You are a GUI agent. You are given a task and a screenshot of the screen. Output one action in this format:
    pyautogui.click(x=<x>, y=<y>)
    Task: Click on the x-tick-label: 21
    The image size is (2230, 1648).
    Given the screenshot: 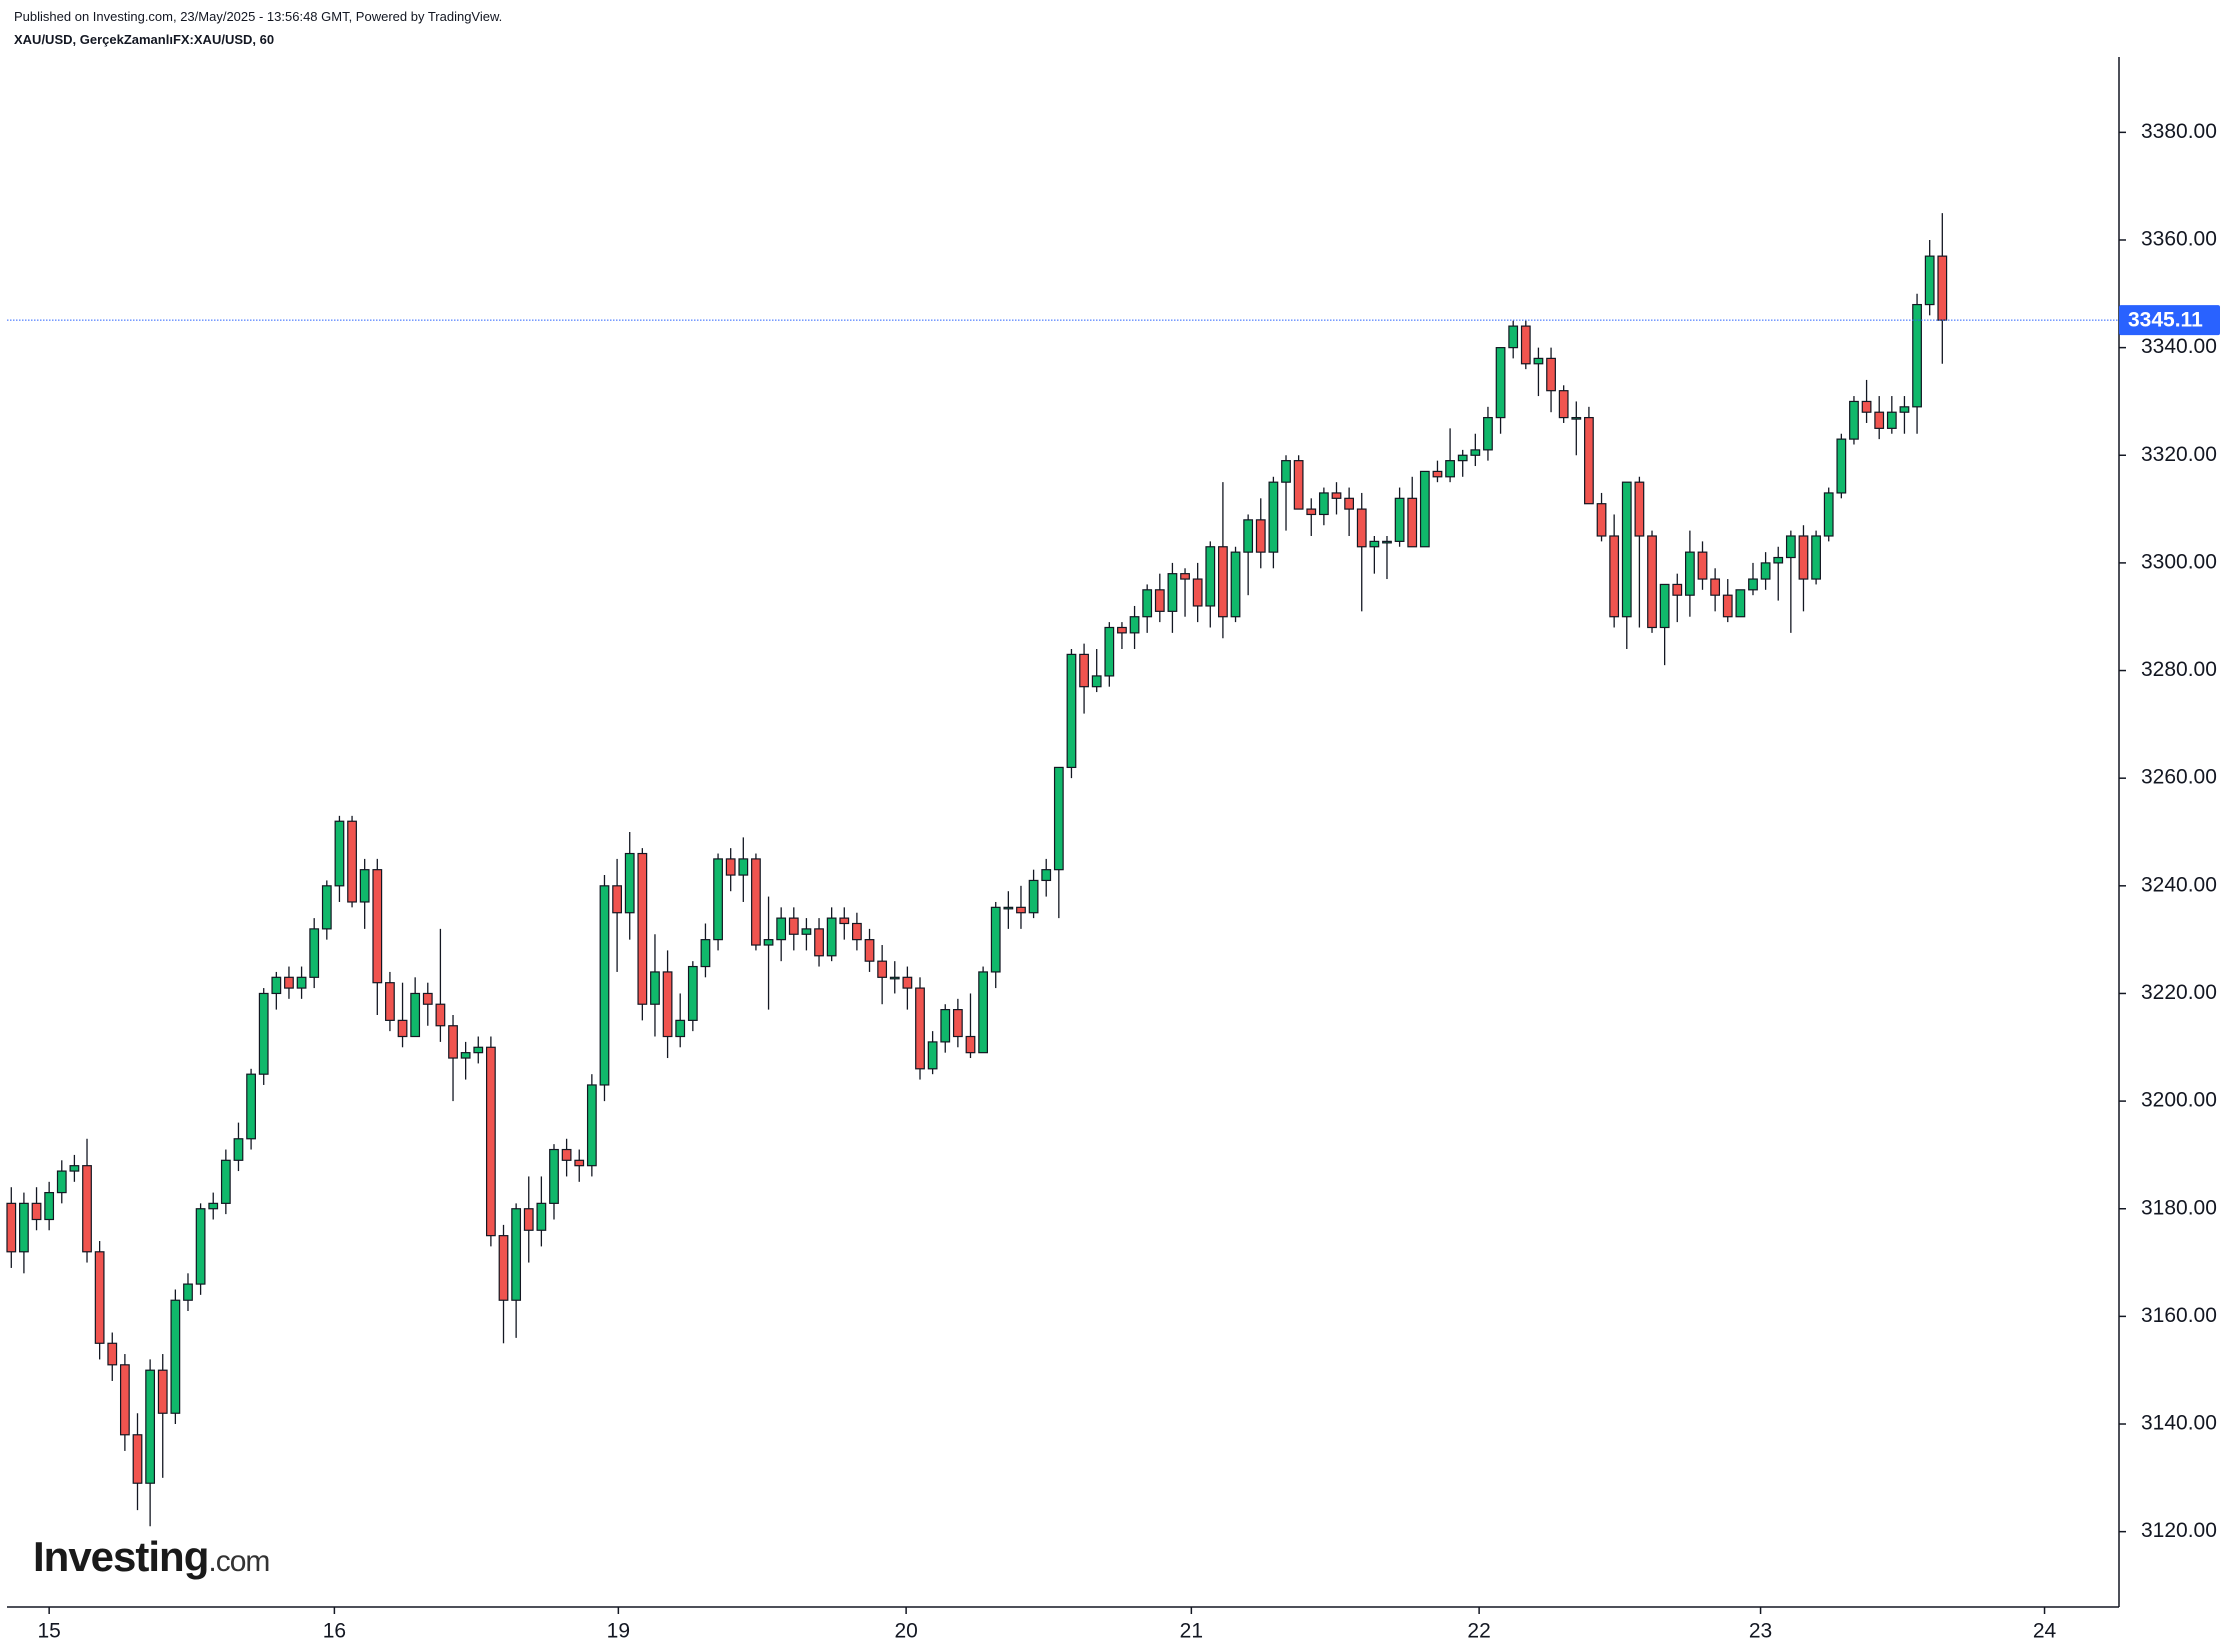 What is the action you would take?
    pyautogui.click(x=1191, y=1631)
    